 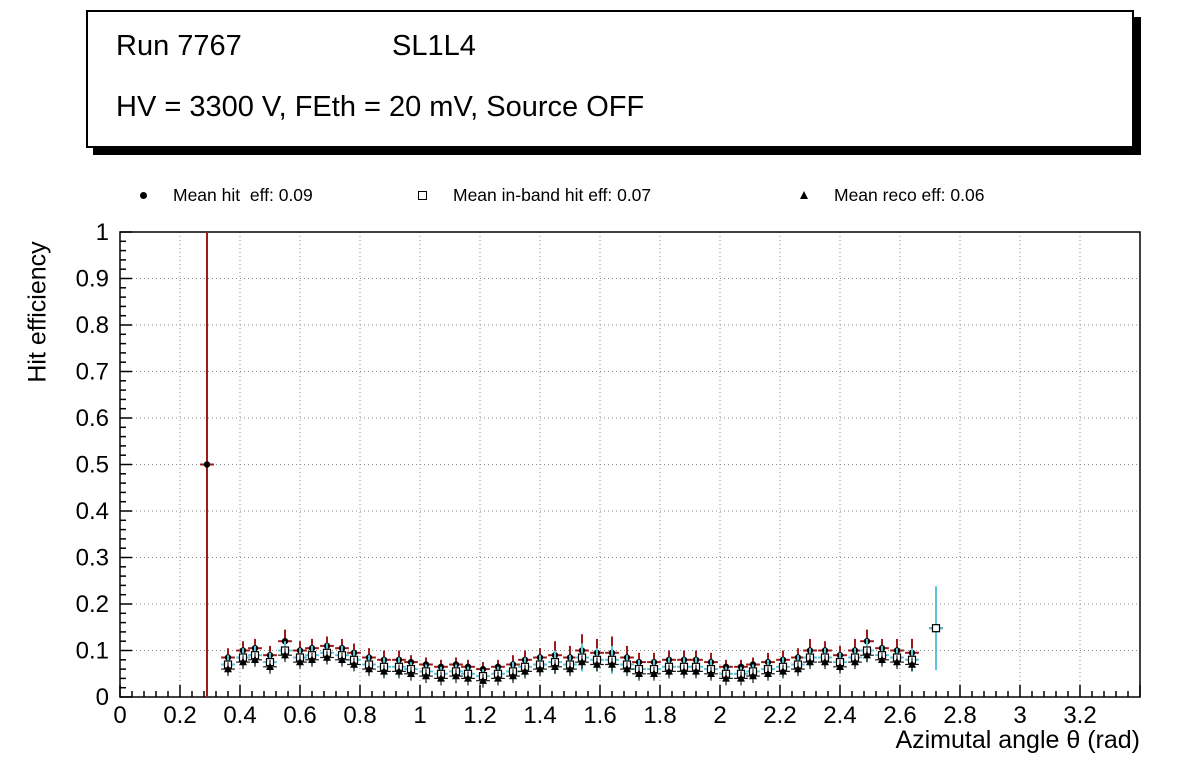 I want to click on filled-triangle-icon, so click(x=804, y=195).